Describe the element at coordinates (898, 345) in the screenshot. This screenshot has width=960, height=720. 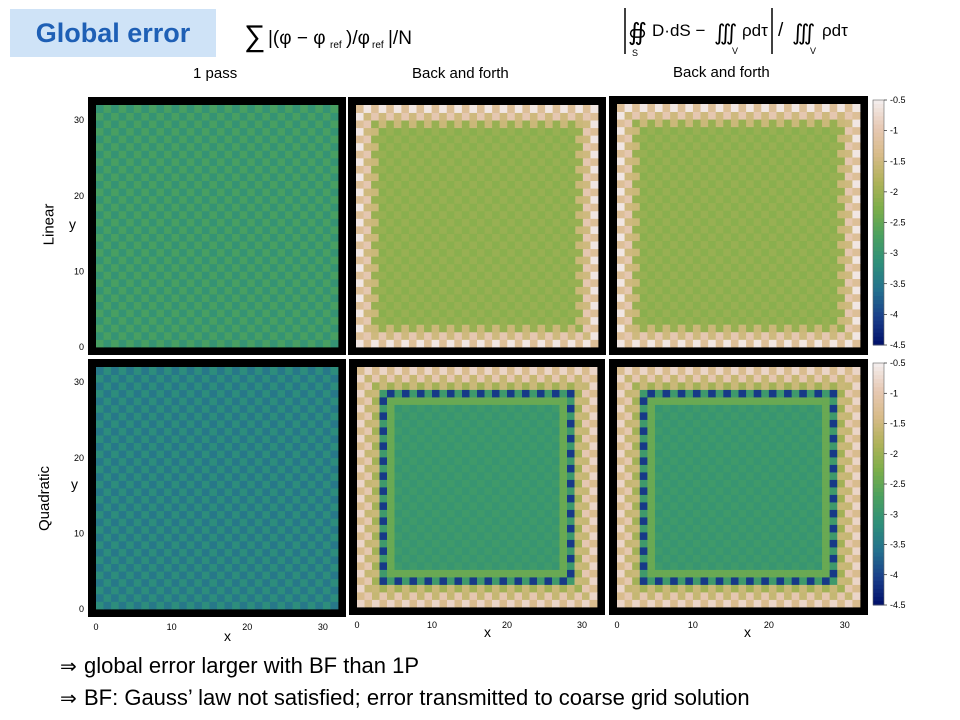
I see `colorbar-tick-label: -4.5` at that location.